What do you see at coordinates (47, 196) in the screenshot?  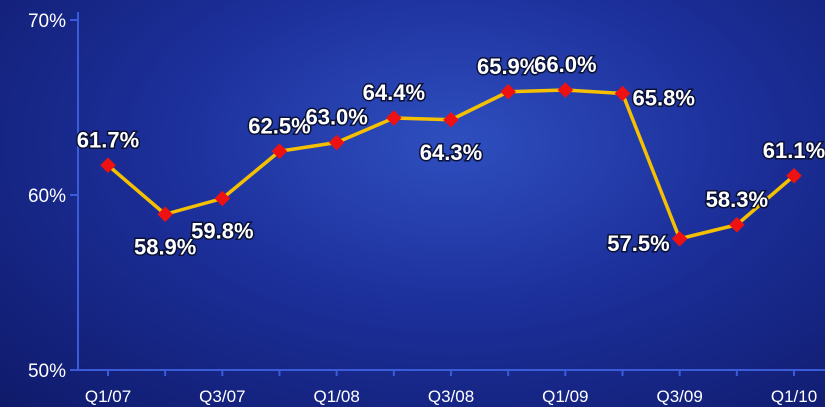 I see `y-tick-label: 60%` at bounding box center [47, 196].